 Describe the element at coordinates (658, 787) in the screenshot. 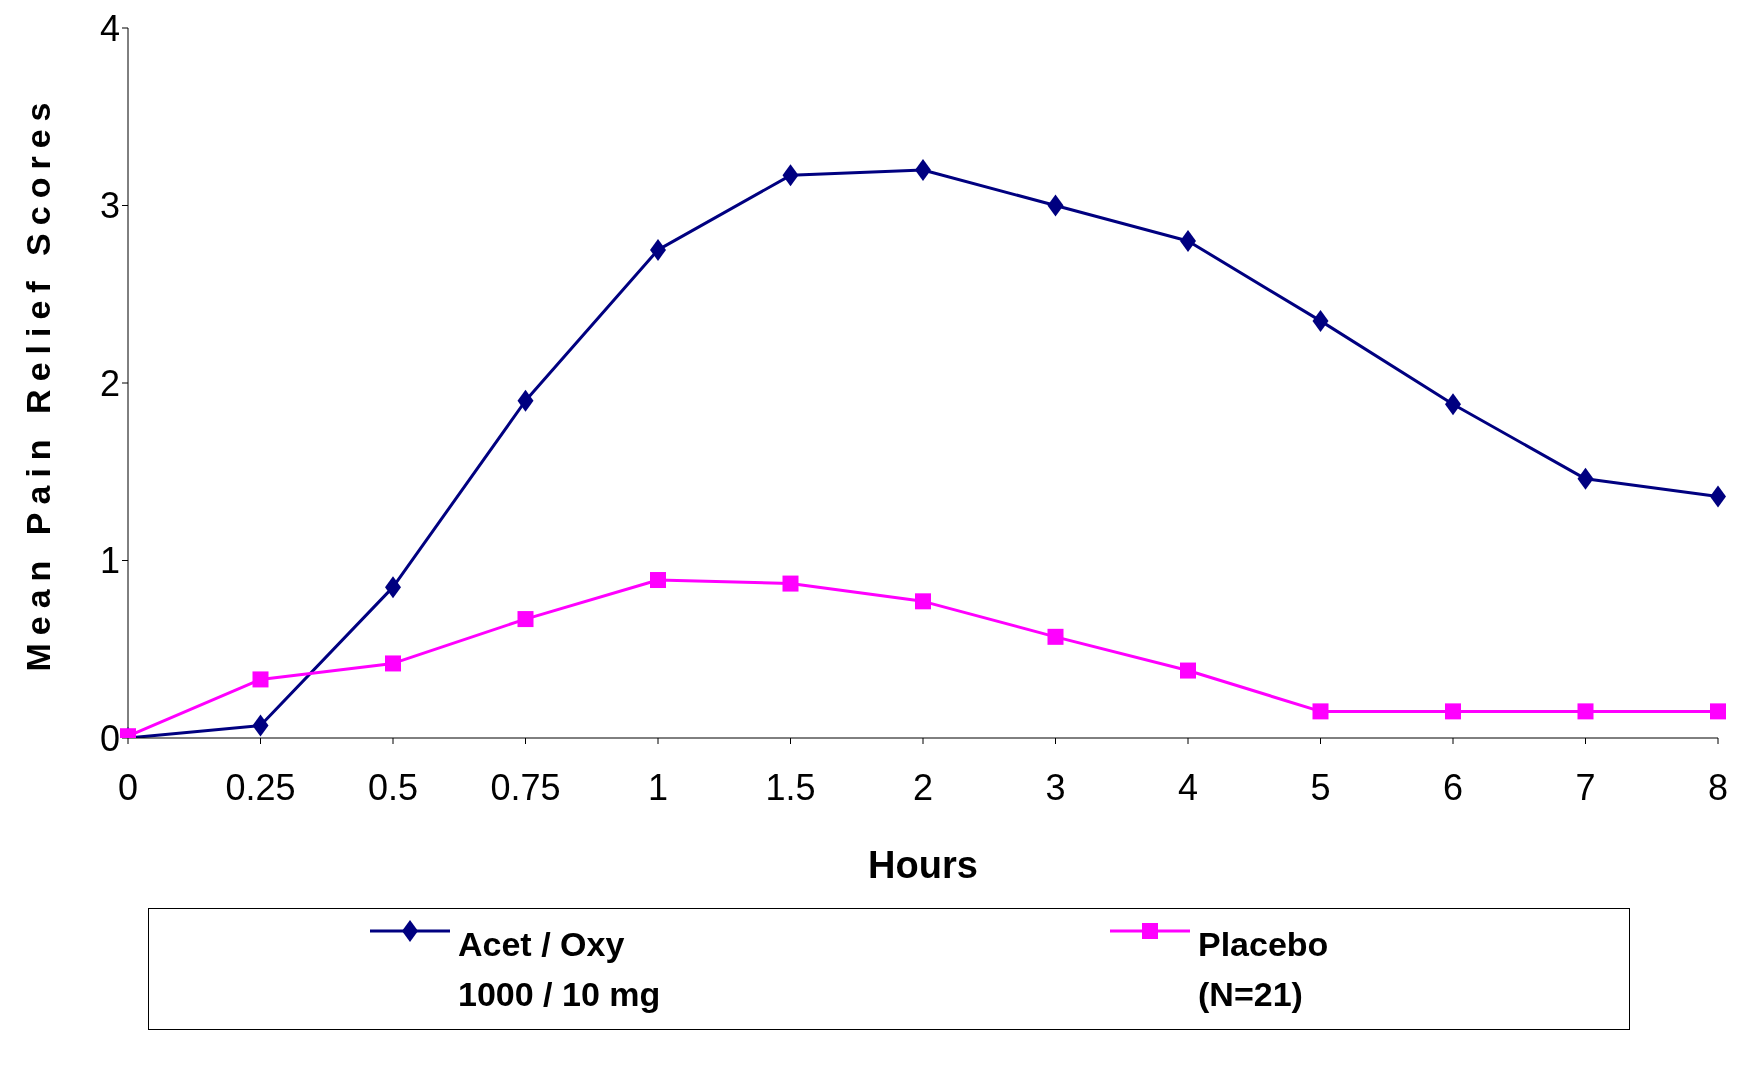

I see `x-tick-label: 1` at that location.